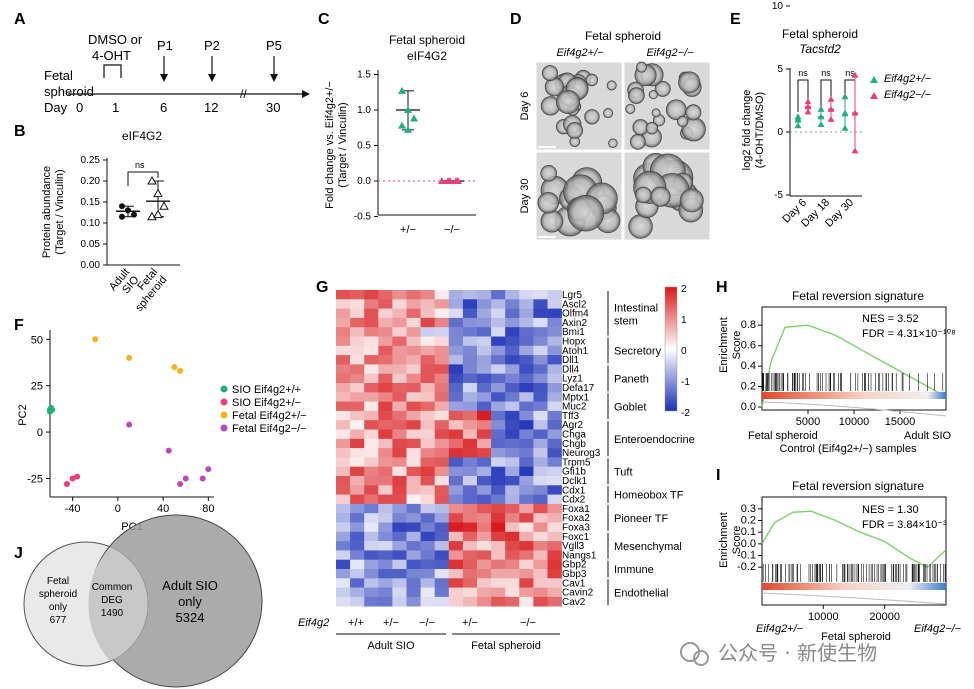 This screenshot has width=974, height=689. What do you see at coordinates (938, 629) in the screenshot?
I see `panel-i-right-label: Eif4g2−/−` at bounding box center [938, 629].